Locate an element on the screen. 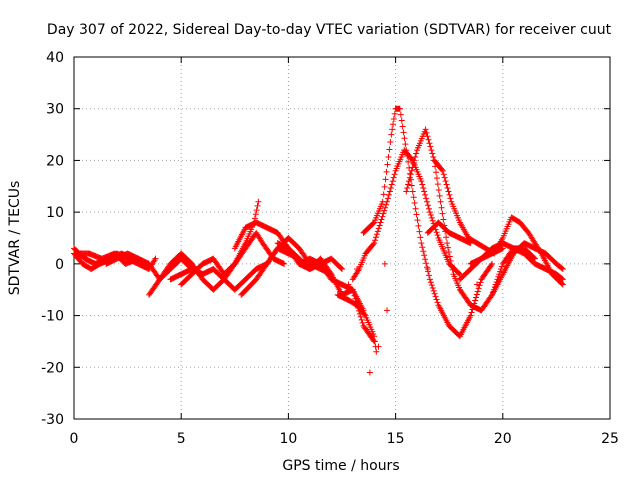 This screenshot has height=480, width=640. x-tick-label: 5 is located at coordinates (181, 439).